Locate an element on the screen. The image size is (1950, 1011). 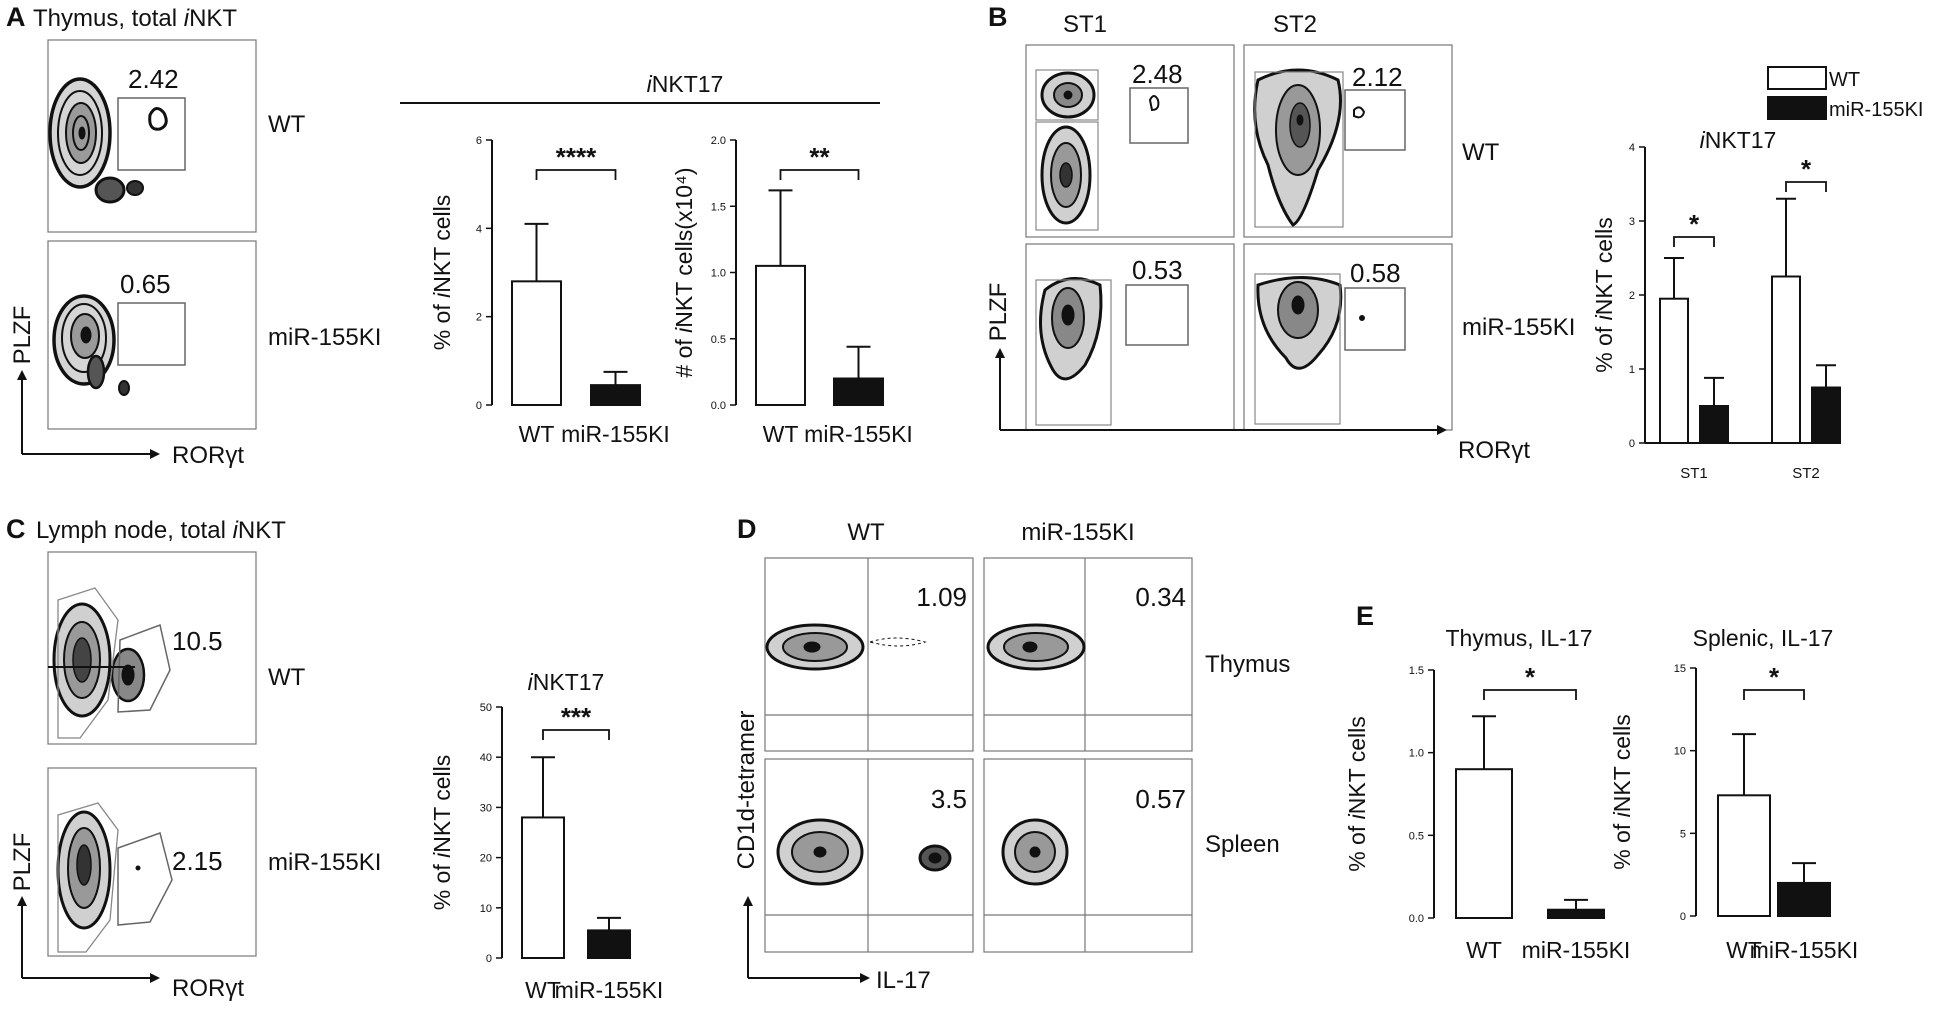
gate-c-ki is located at coordinates (145, 879).